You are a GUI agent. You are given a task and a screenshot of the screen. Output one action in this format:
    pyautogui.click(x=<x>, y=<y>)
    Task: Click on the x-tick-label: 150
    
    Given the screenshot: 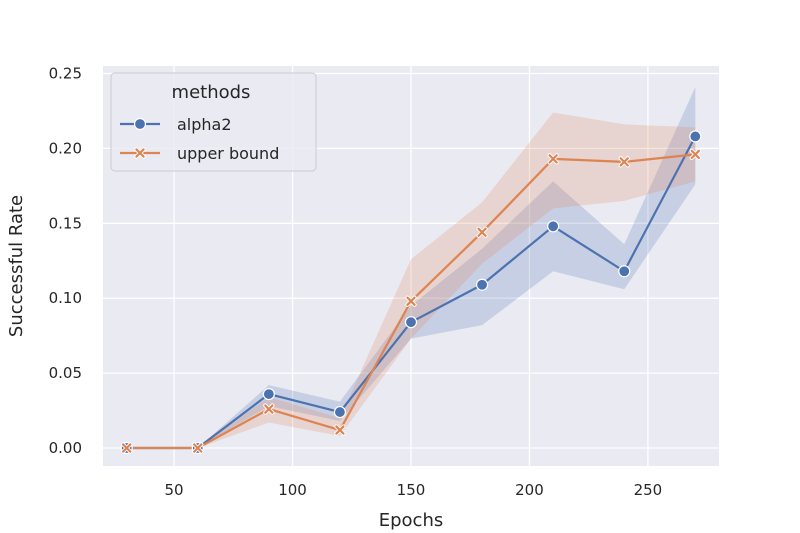 What is the action you would take?
    pyautogui.click(x=411, y=490)
    